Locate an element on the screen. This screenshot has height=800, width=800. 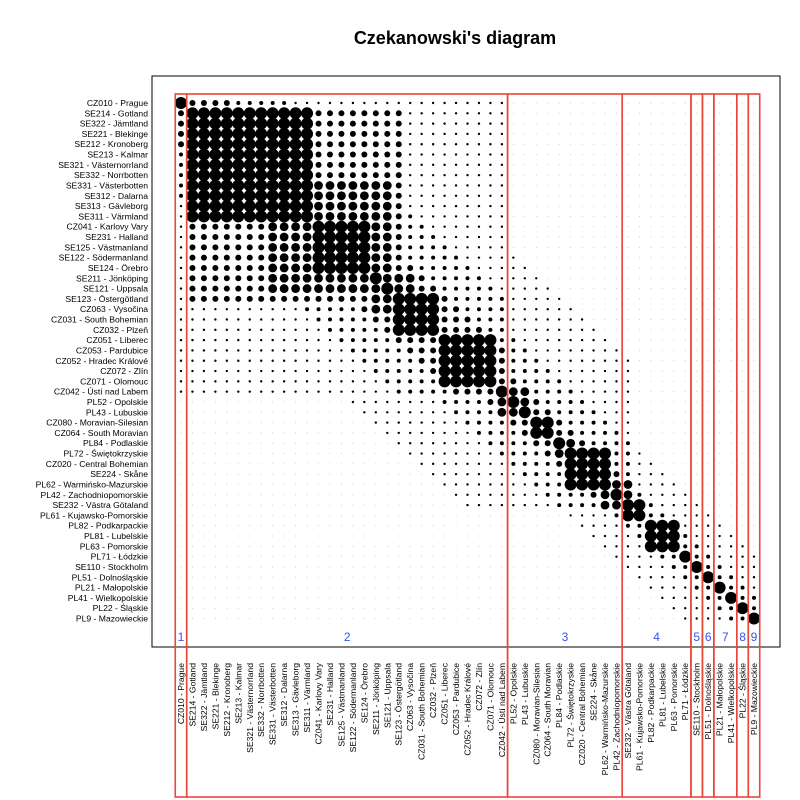
column-label: PL71 - Łódzkie is located at coordinates (685, 692).